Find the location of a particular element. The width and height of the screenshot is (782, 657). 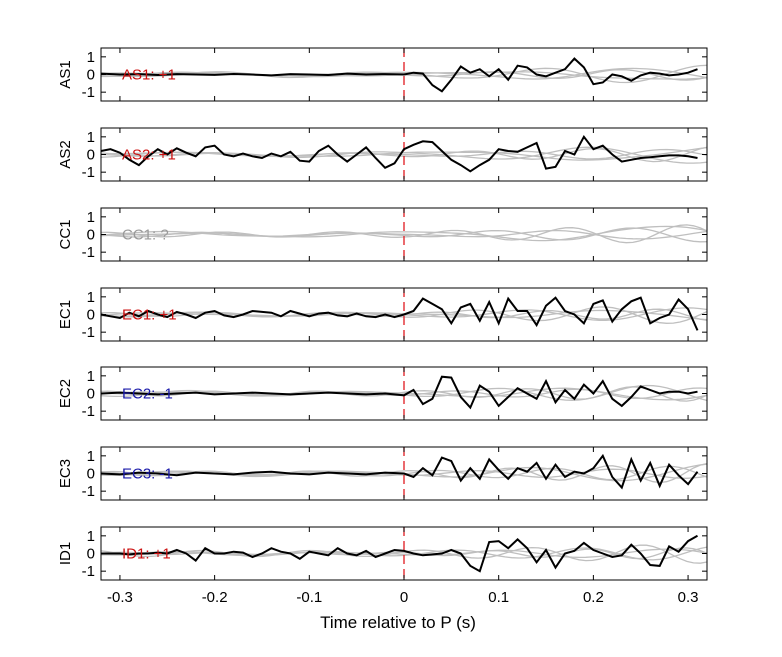

x-axis: -0.3 -0.2 -0.1 0 0.1 0.2 0.3 is located at coordinates (402, 597).